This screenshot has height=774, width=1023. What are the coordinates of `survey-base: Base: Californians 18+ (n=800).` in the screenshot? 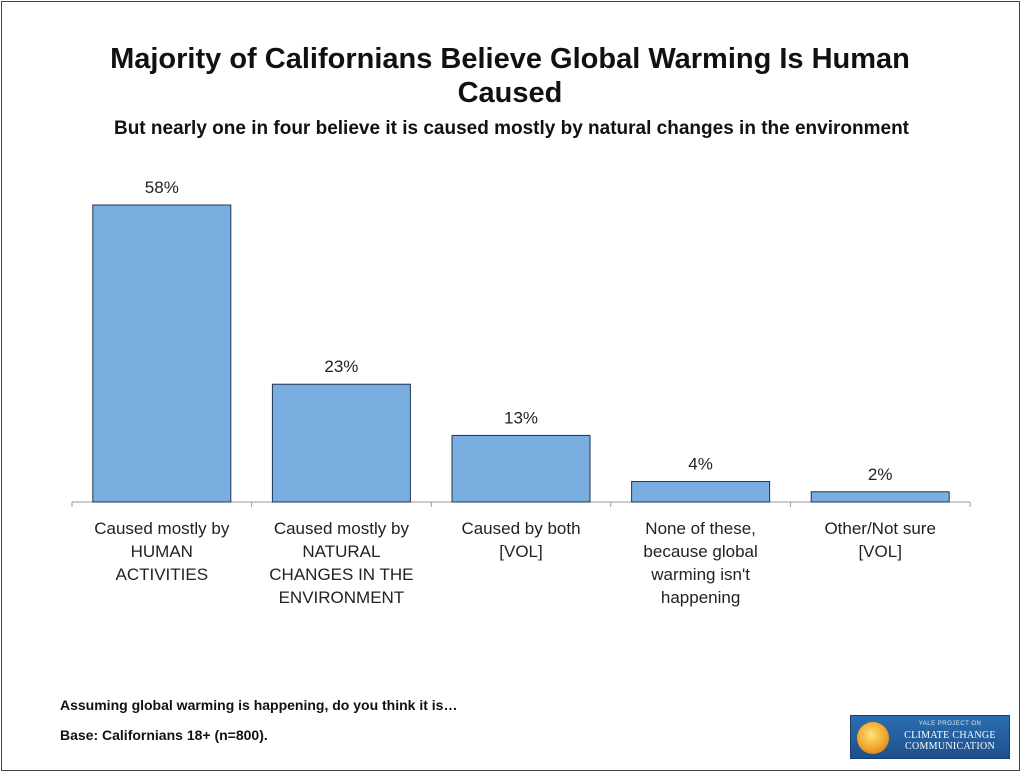 It's located at (164, 735).